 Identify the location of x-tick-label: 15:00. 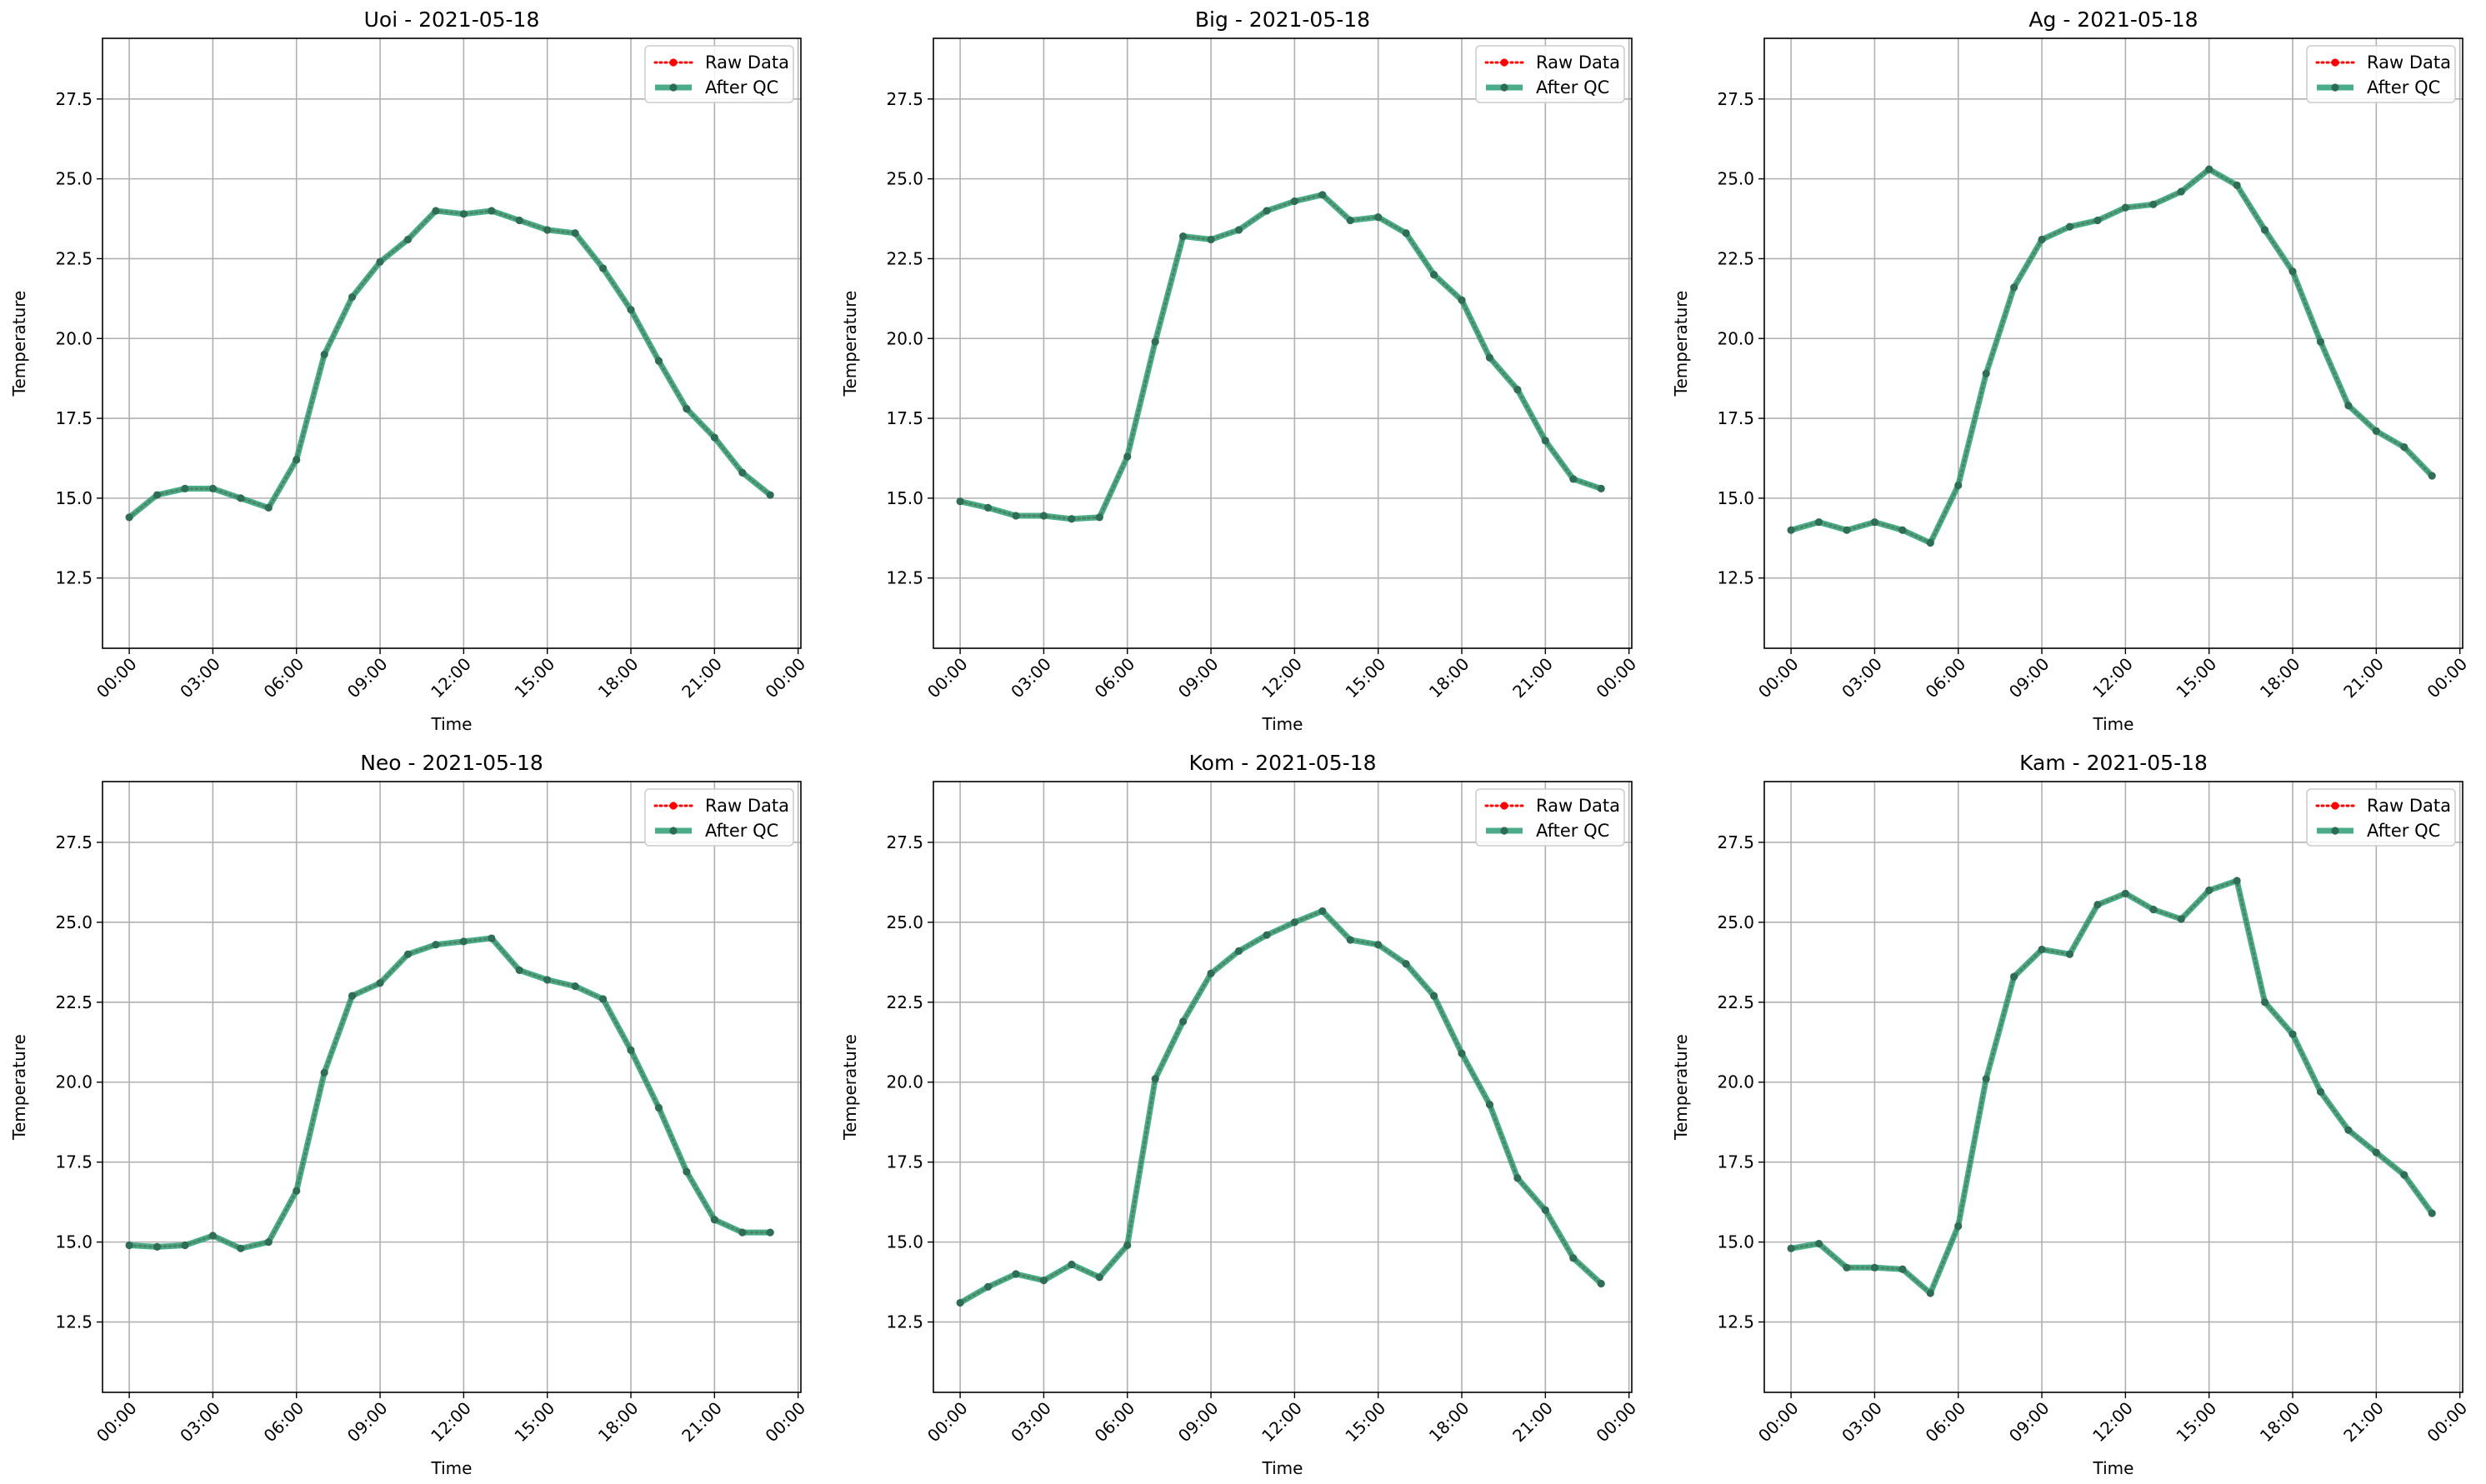
(535, 678).